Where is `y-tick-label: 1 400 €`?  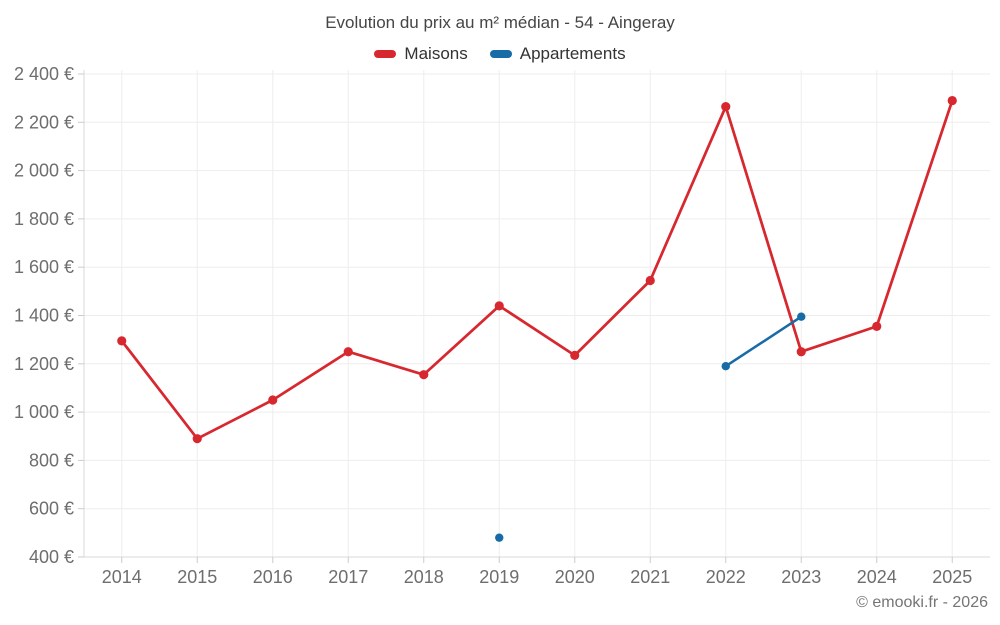 y-tick-label: 1 400 € is located at coordinates (44, 316).